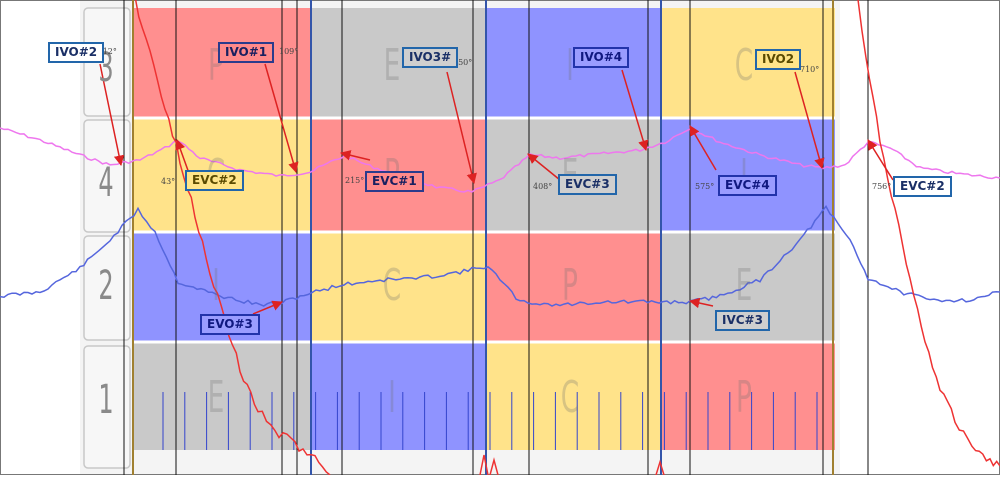 This screenshot has width=1000, height=479. I want to click on row-label-1: 1, so click(106, 400).